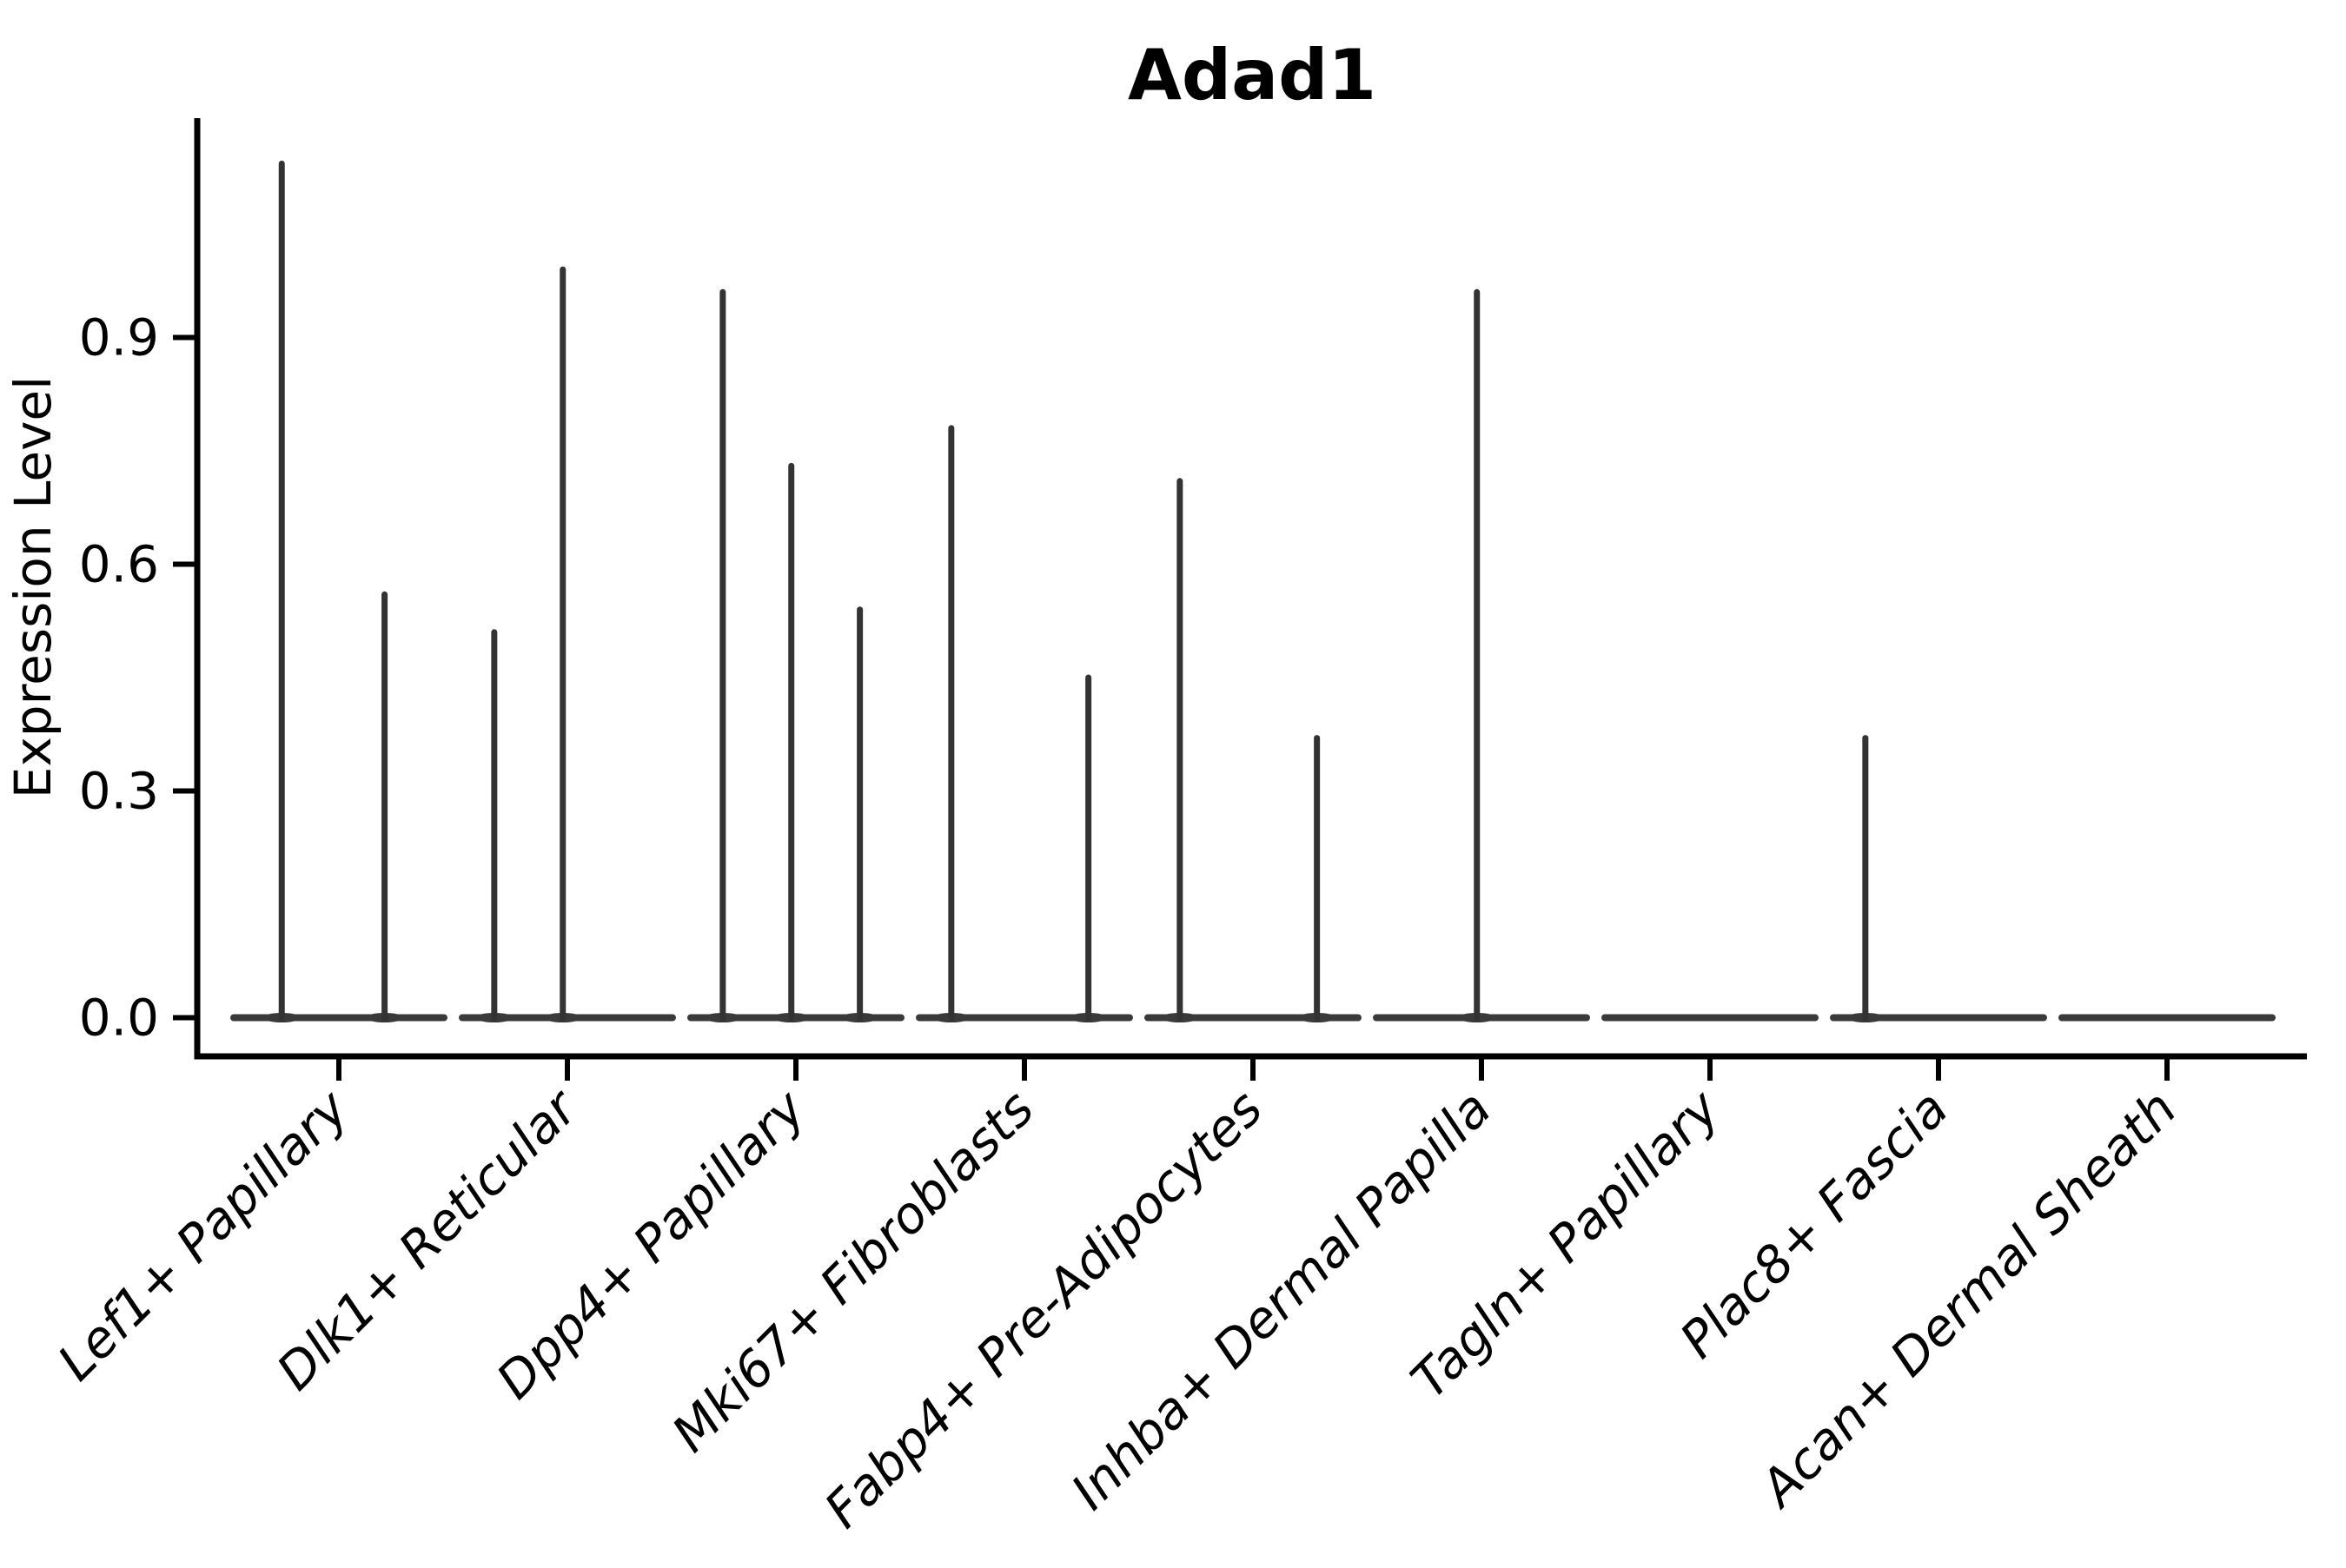  I want to click on y-tick-label: 0.6, so click(119, 564).